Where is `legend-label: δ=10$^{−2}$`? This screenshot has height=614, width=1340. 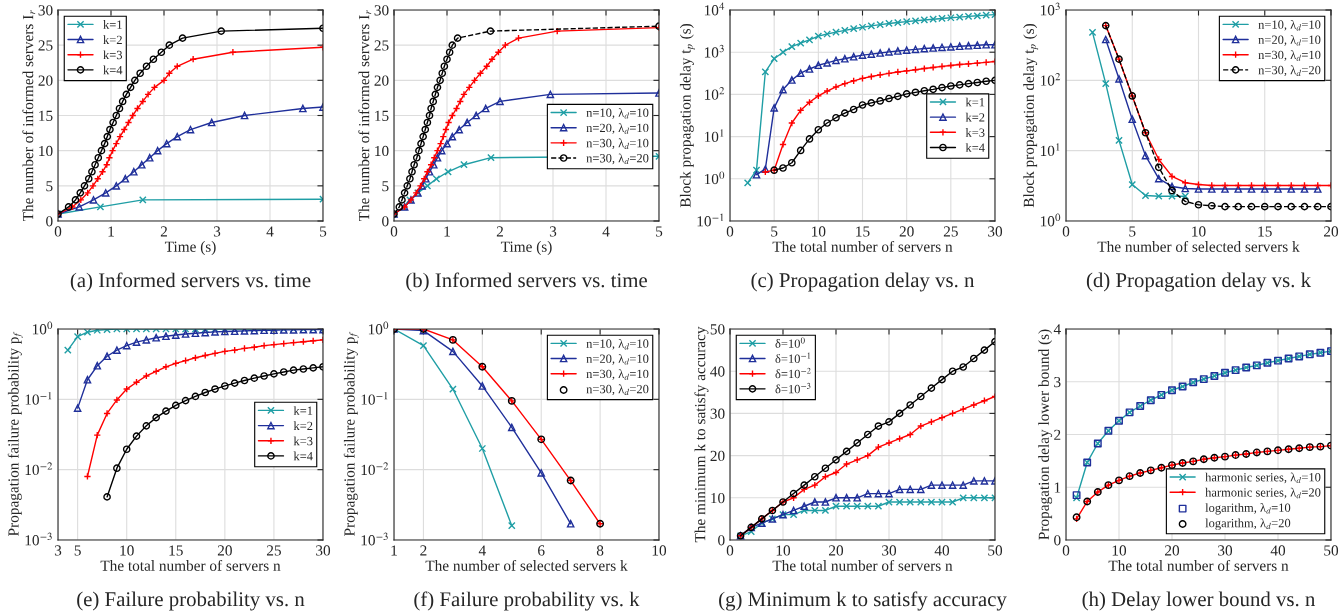 legend-label: δ=10$^{−2}$ is located at coordinates (793, 373).